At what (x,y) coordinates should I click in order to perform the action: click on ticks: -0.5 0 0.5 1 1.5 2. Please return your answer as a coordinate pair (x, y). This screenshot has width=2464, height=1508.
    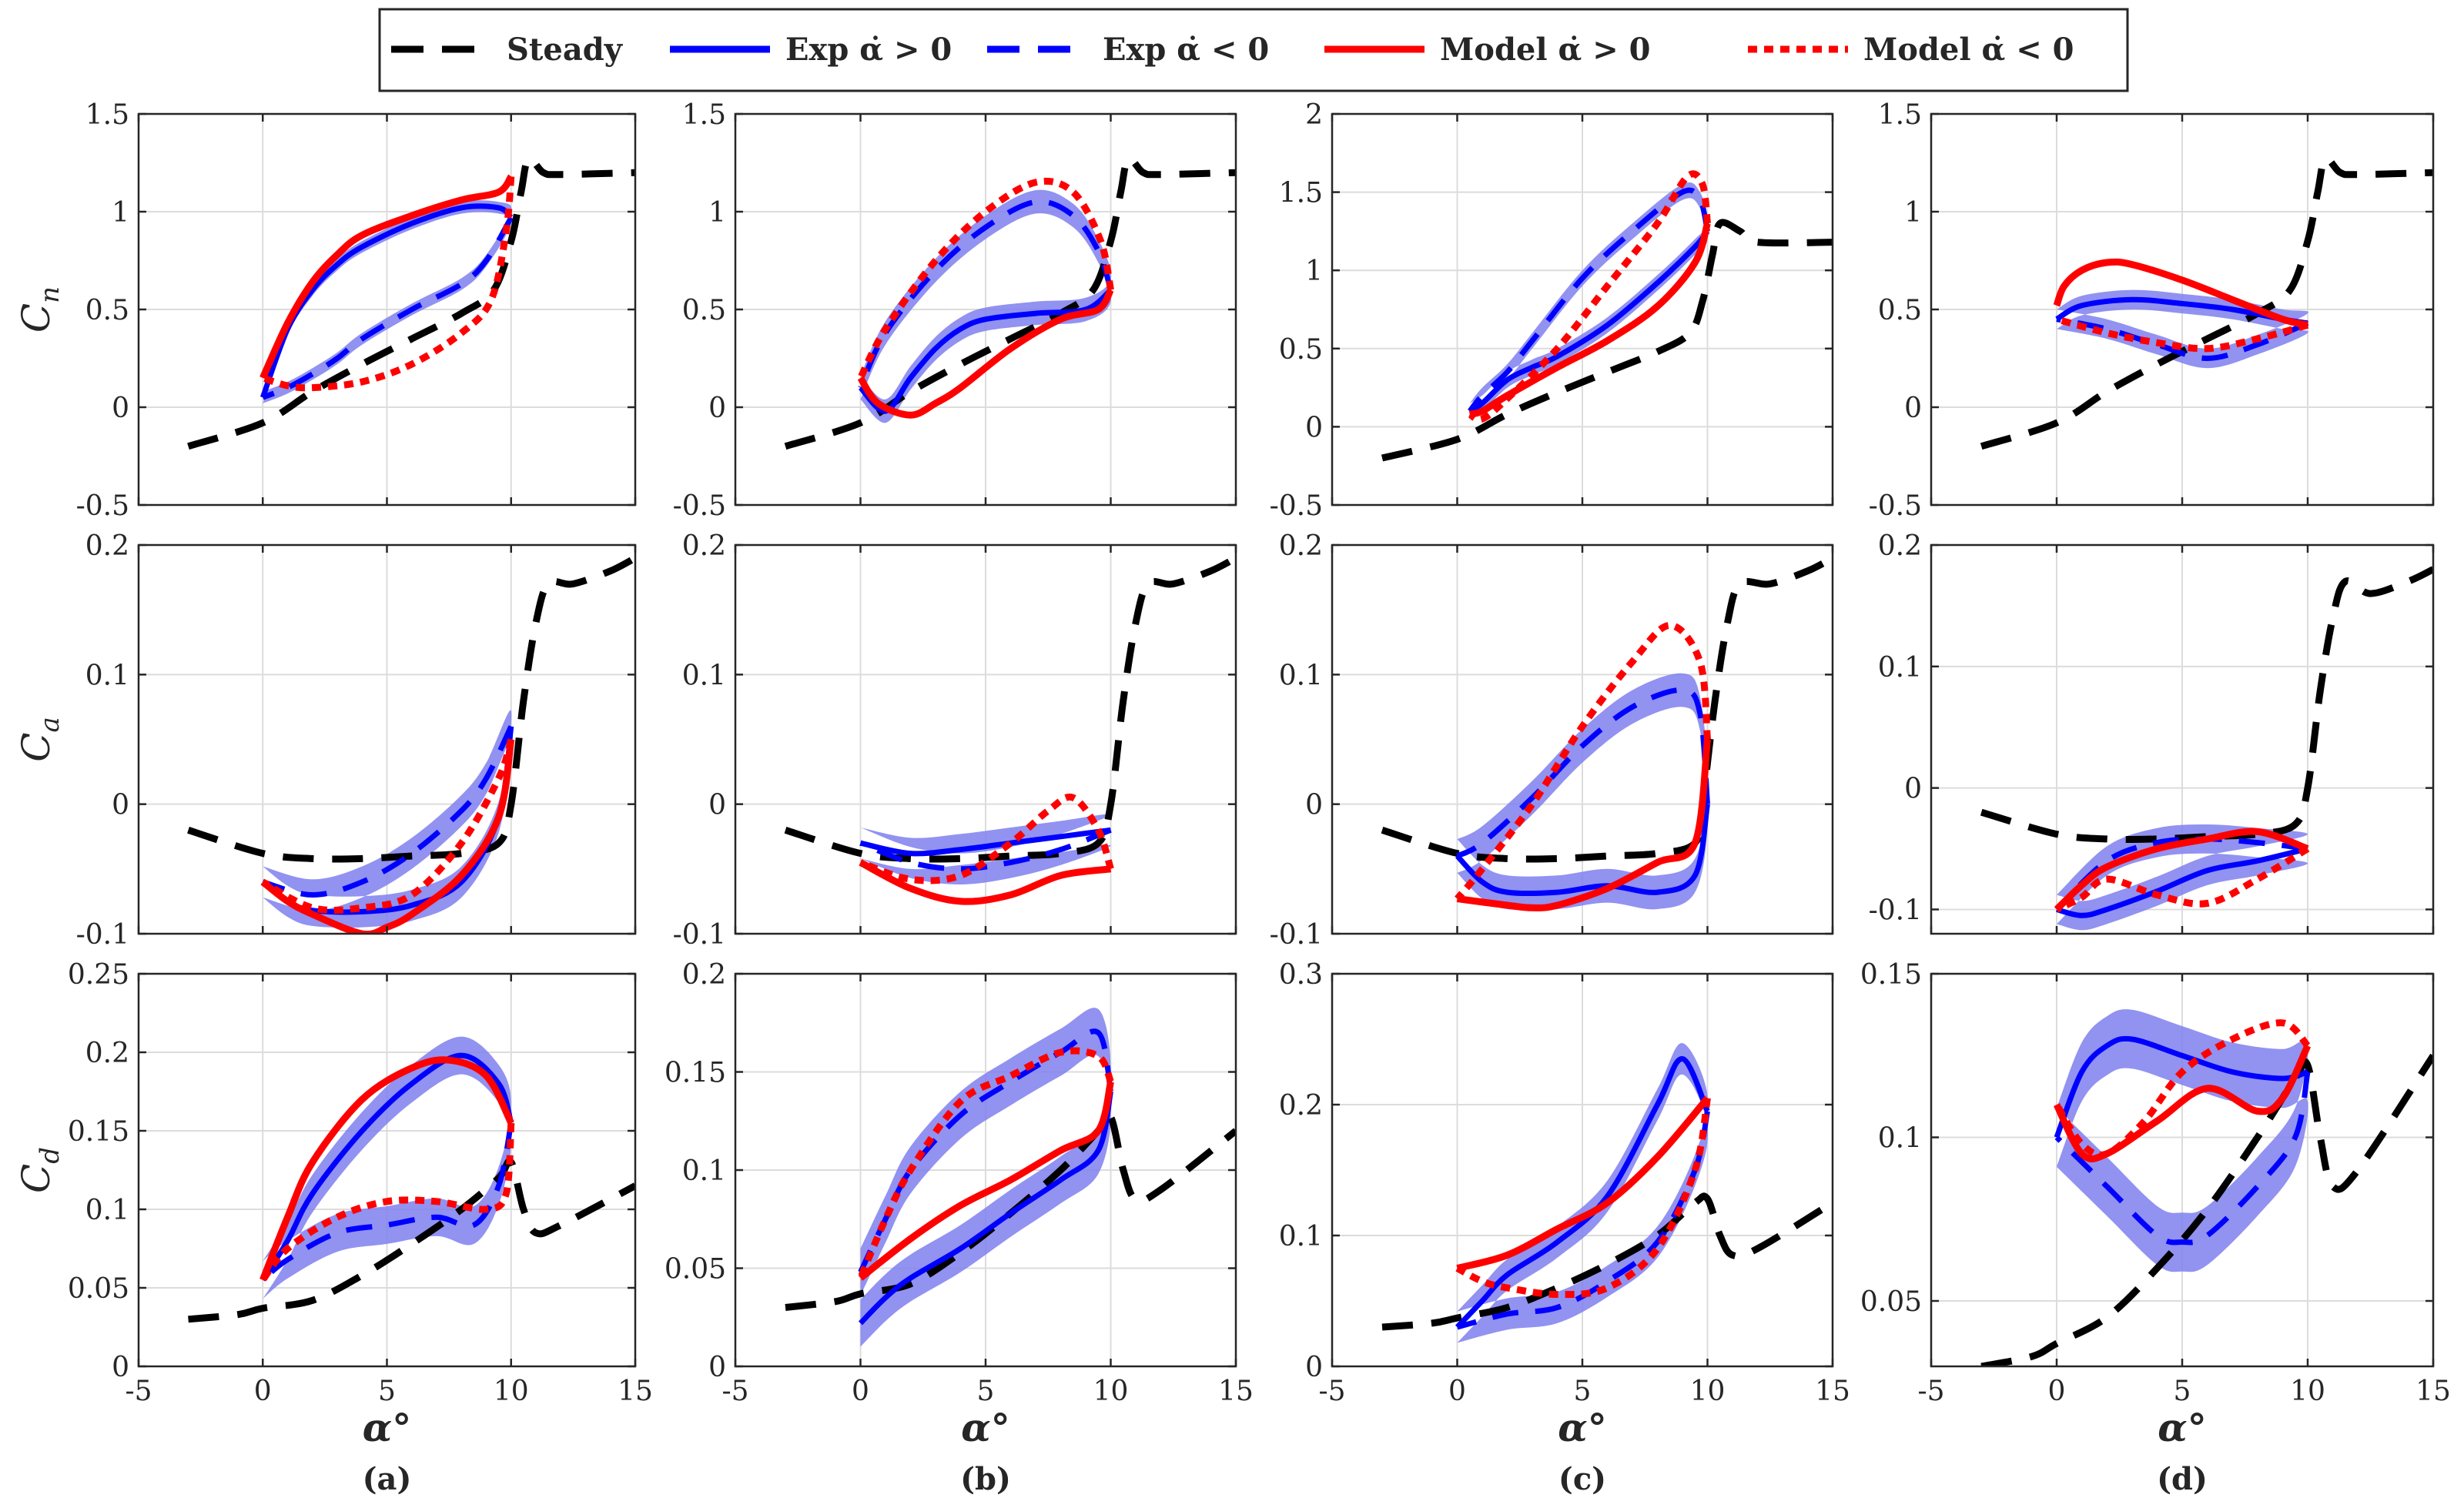
    Looking at the image, I should click on (1552, 310).